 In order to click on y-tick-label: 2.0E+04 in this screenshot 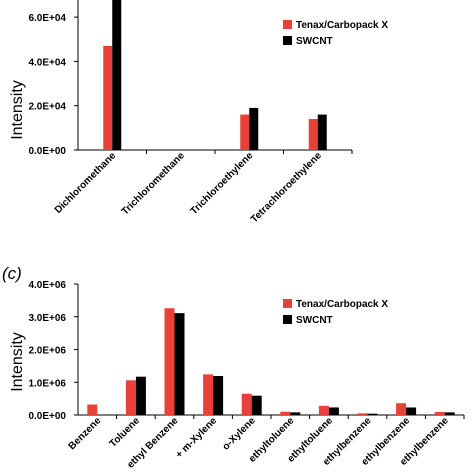, I will do `click(47, 107)`.